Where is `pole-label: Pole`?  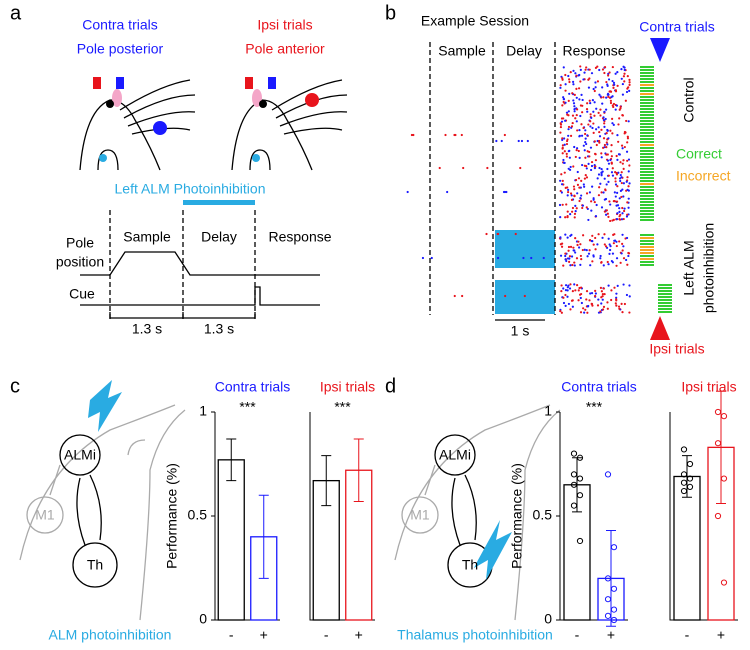
pole-label: Pole is located at coordinates (80, 243).